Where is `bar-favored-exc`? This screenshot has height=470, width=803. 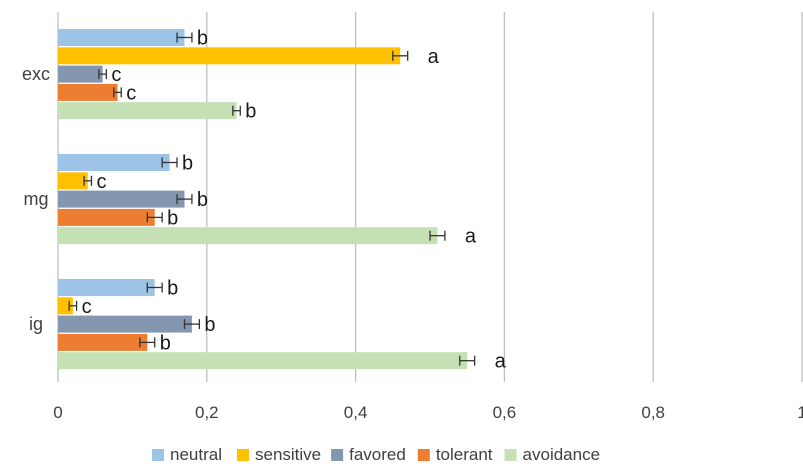
bar-favored-exc is located at coordinates (80, 74).